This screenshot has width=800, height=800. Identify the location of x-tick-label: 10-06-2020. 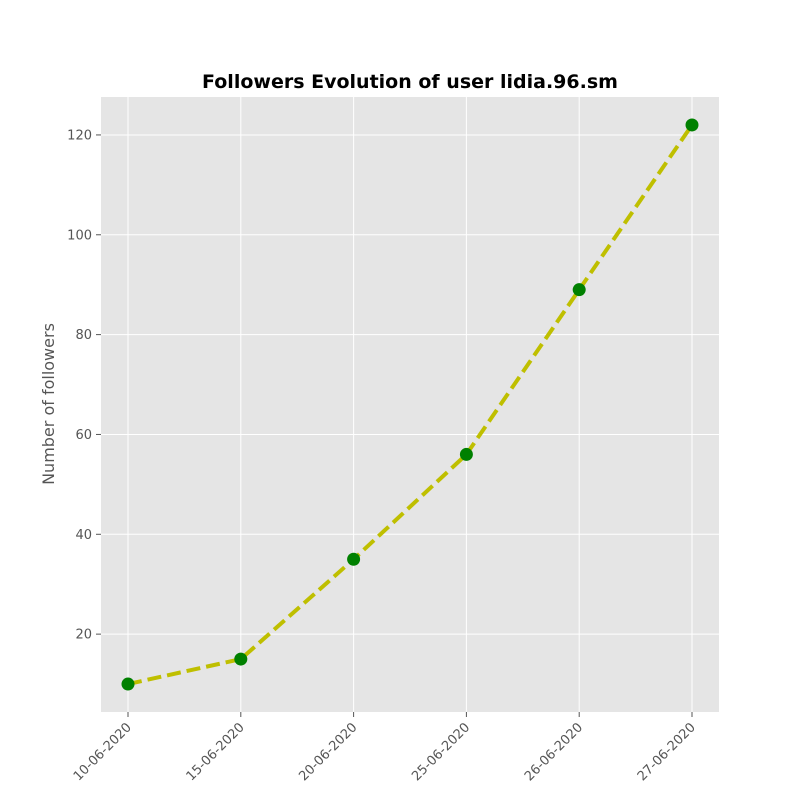
(103, 752).